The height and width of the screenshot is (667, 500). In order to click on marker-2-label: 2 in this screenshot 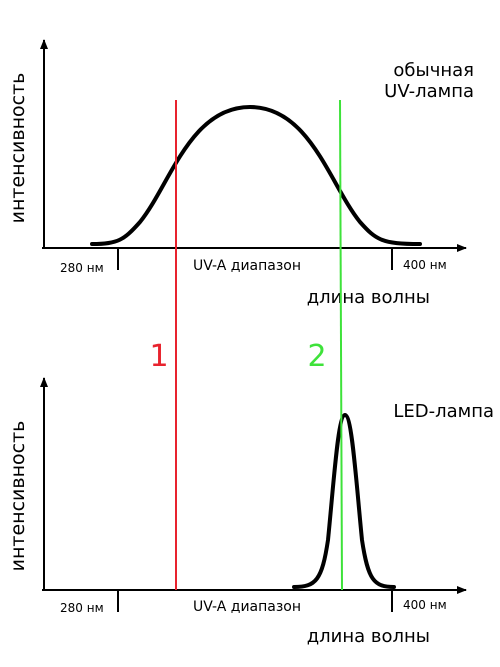, I will do `click(316, 356)`.